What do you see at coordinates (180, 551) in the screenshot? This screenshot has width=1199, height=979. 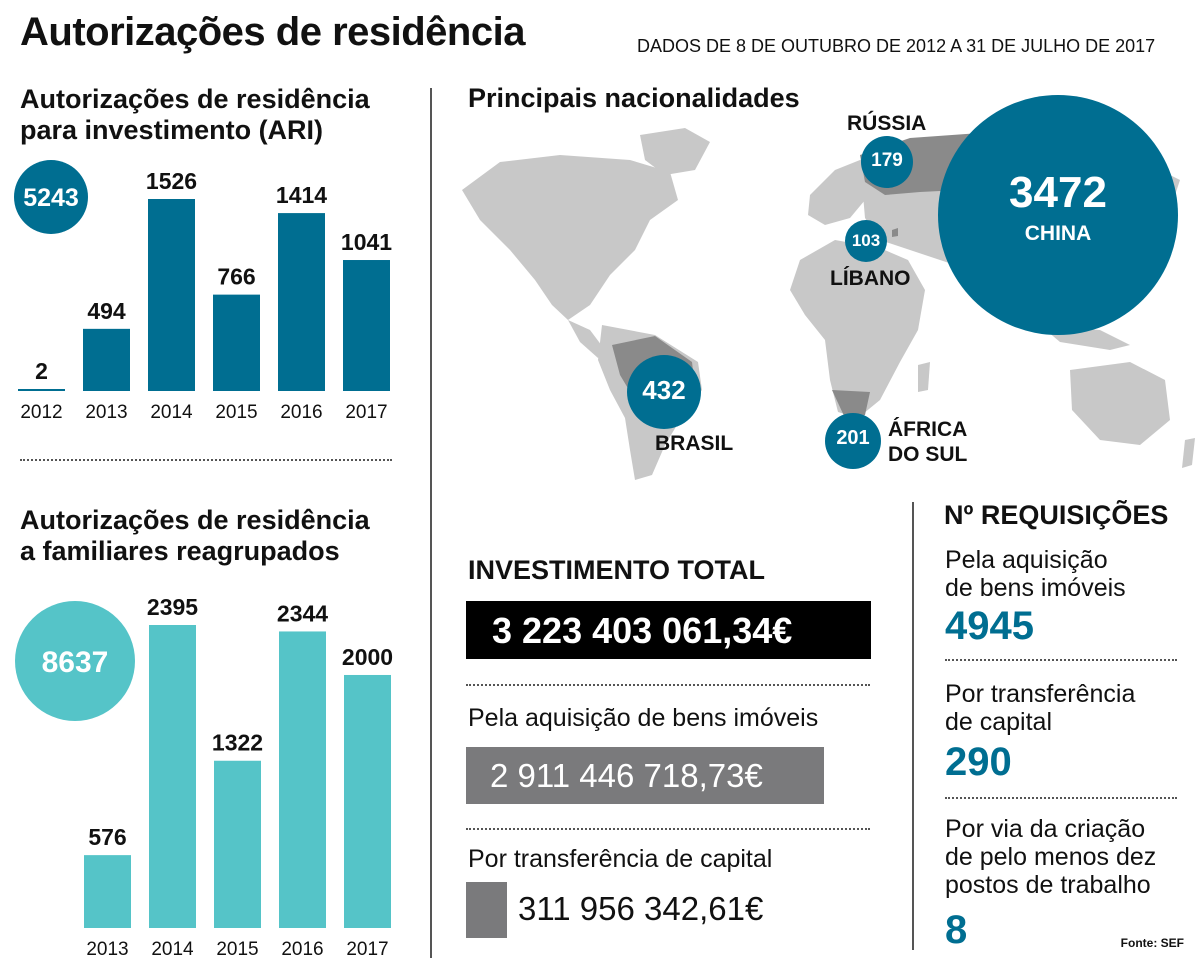 I see `family-title-line2: a familiares reagrupados` at bounding box center [180, 551].